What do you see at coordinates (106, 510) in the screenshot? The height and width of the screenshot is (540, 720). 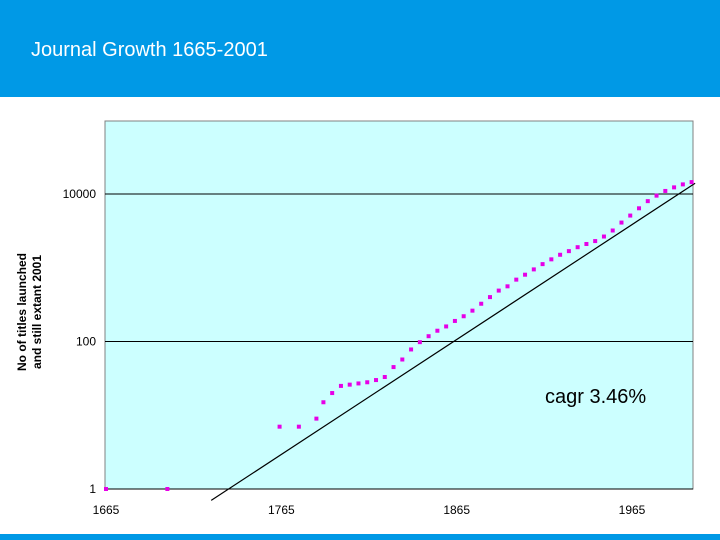 I see `x-tick-label-1665: 1665` at bounding box center [106, 510].